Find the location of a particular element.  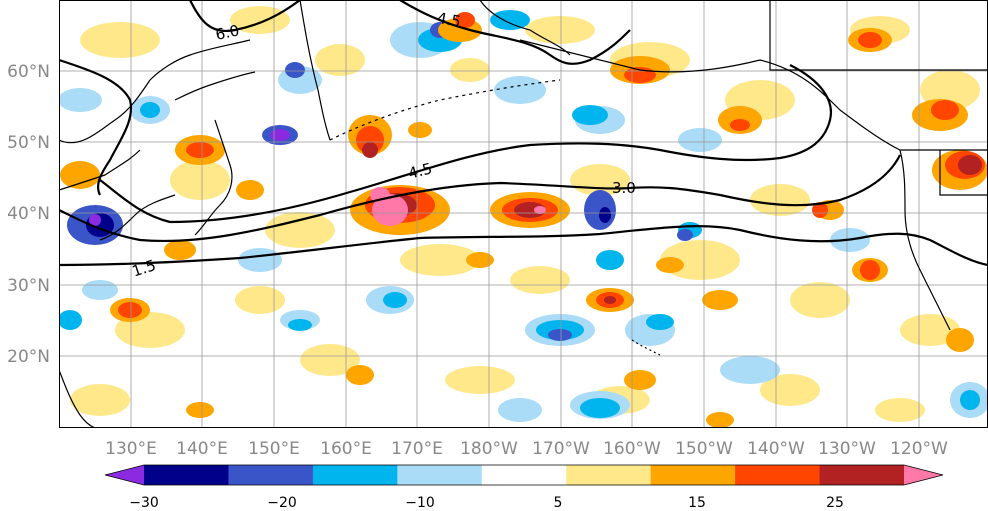

colorbar-label-minus30: −30 is located at coordinates (144, 503).